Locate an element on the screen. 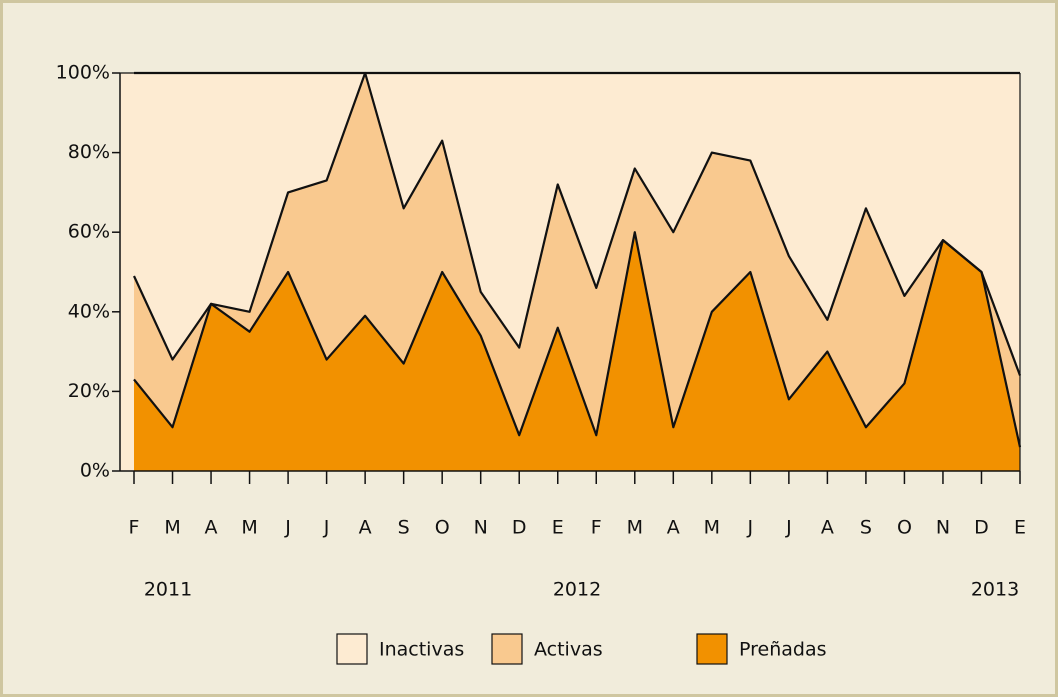 This screenshot has width=1058, height=697. year-label: 2013 is located at coordinates (995, 590).